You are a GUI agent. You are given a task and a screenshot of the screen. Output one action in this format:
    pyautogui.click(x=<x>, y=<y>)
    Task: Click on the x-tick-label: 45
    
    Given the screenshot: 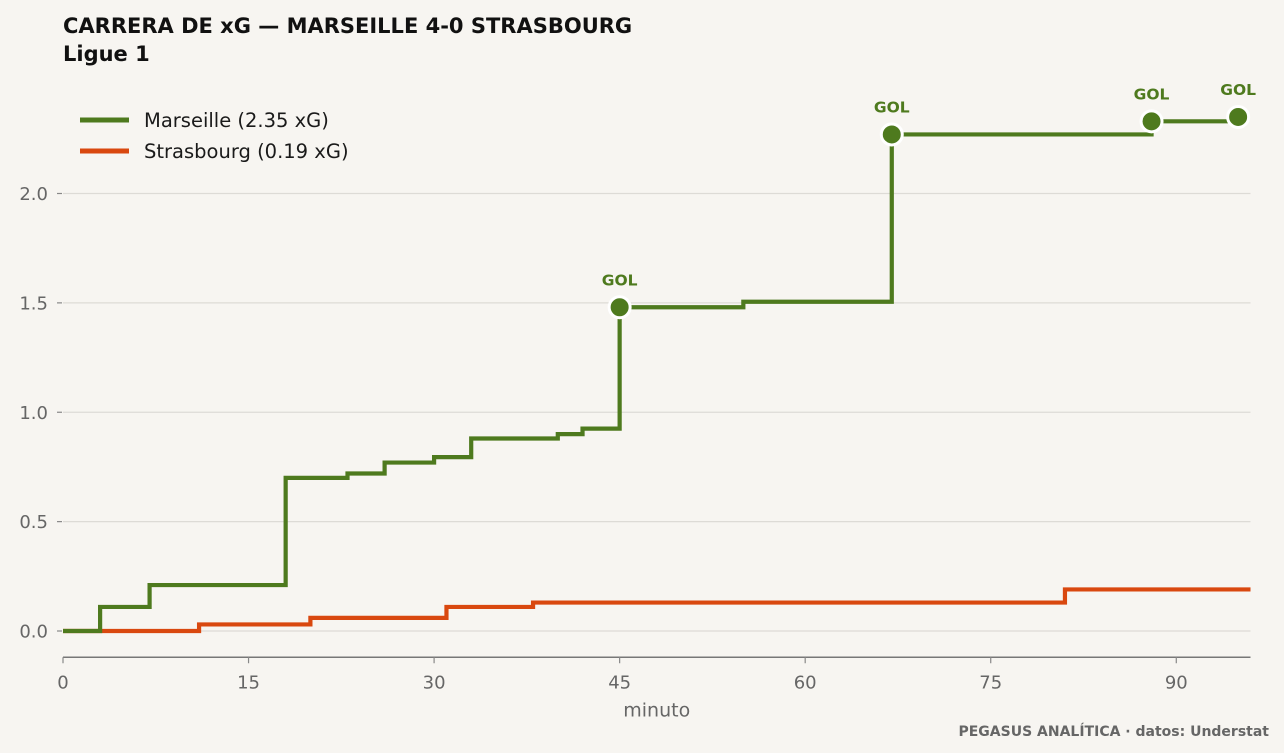 What is the action you would take?
    pyautogui.click(x=619, y=682)
    